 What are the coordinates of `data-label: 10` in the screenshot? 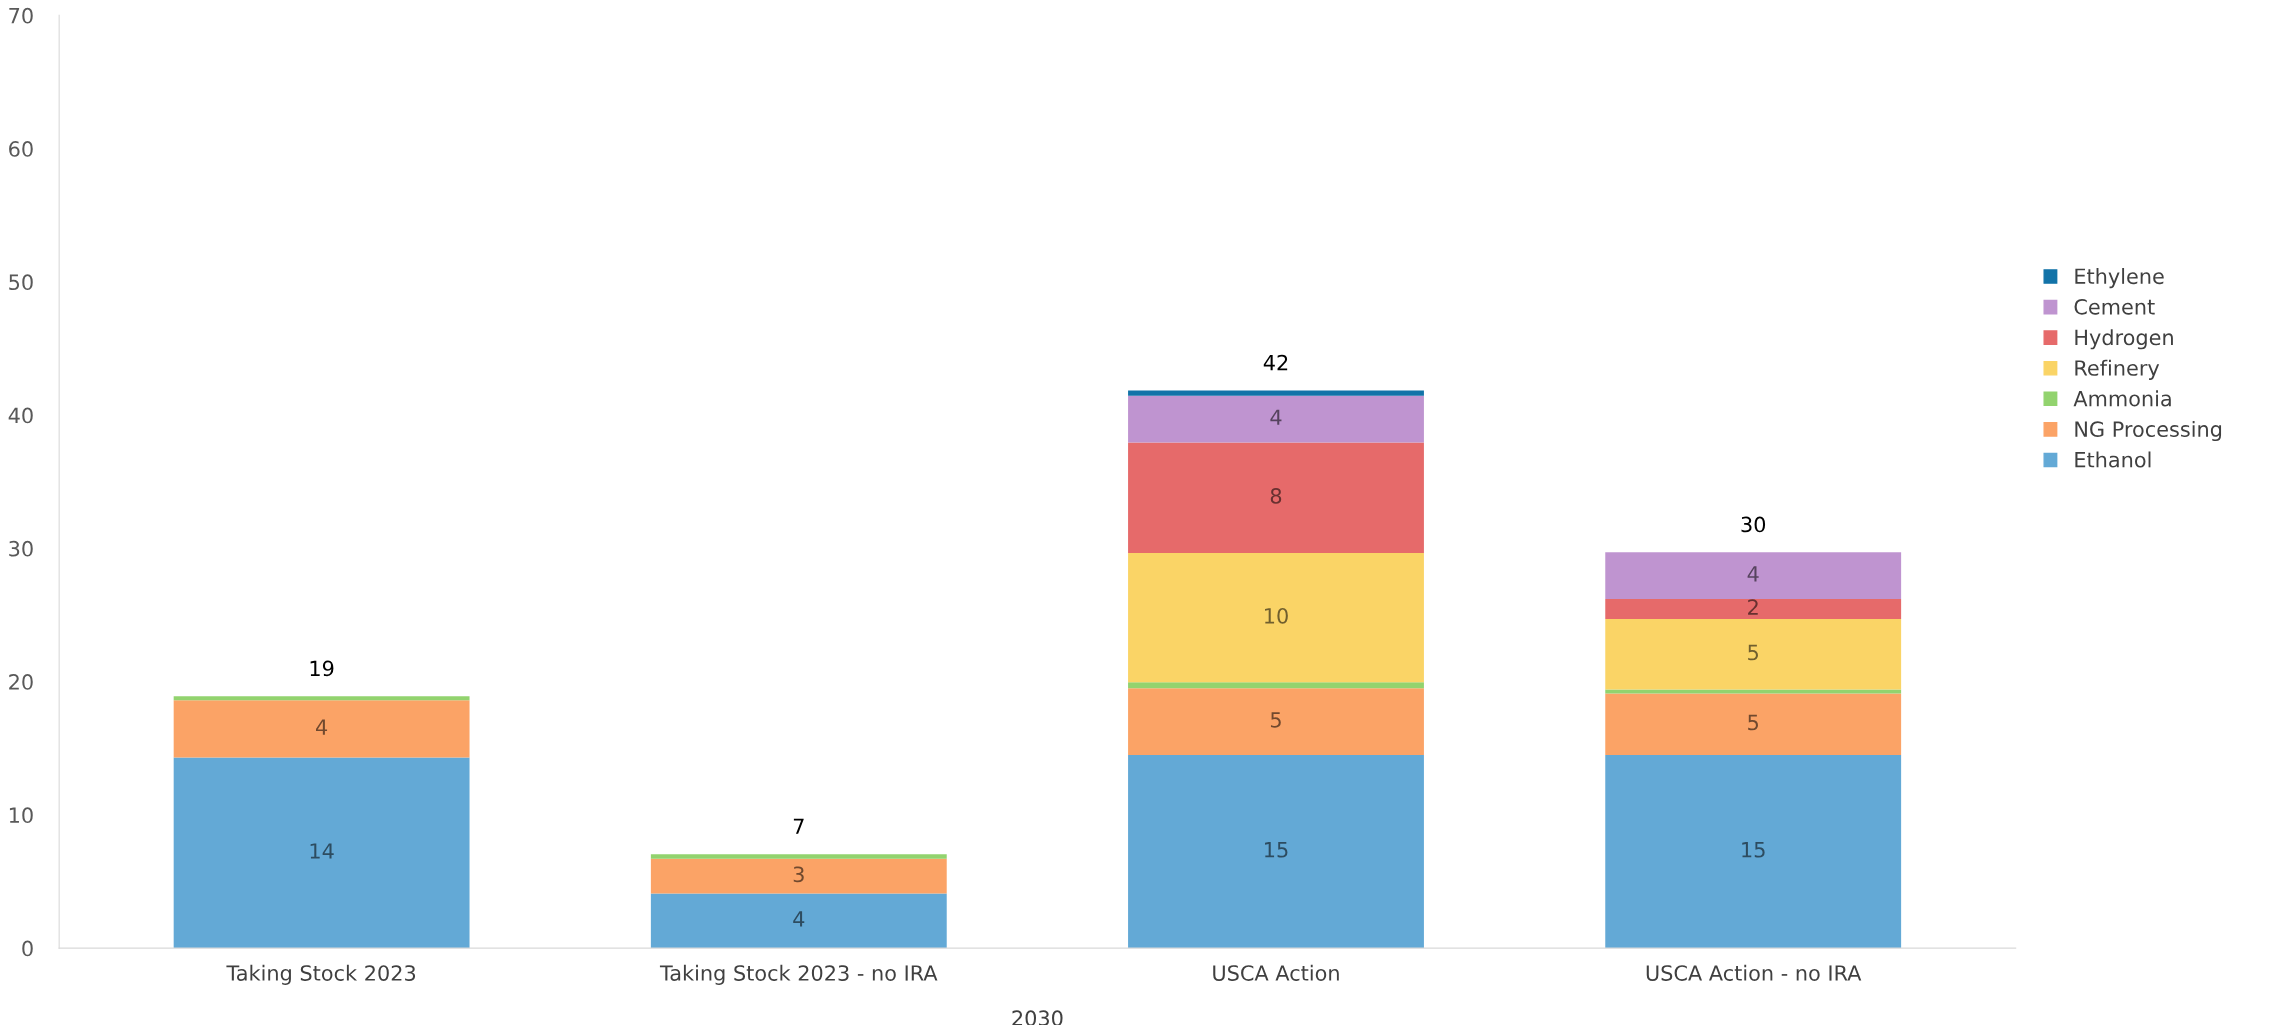 It's located at (1276, 615).